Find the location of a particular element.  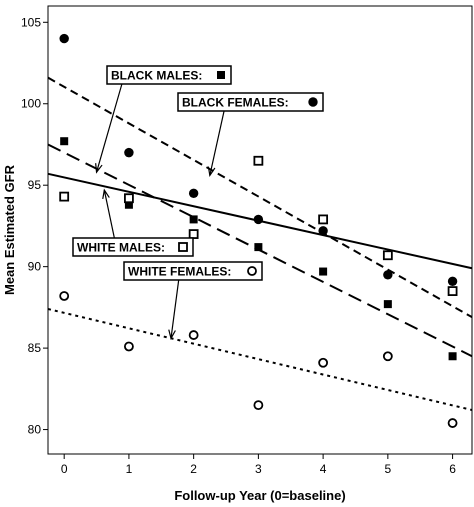

callout-black-males-label: BLACK MALES: is located at coordinates (156, 76).